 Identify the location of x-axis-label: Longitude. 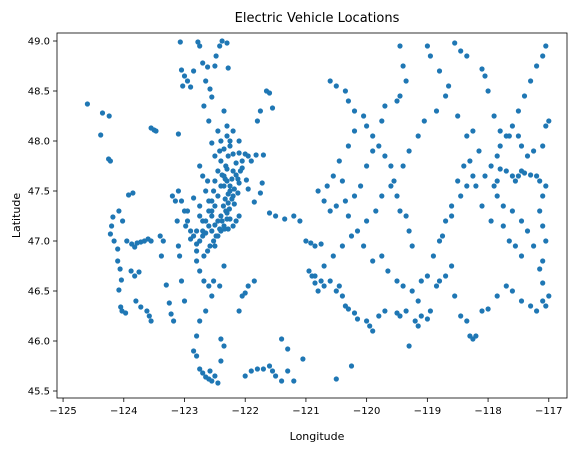
(317, 436).